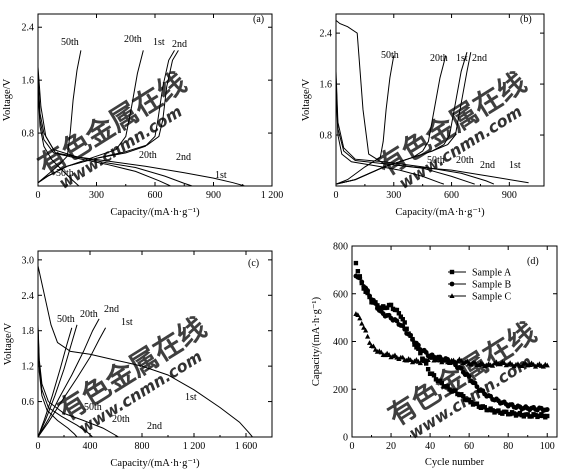  I want to click on x-tick-label: 400, so click(90, 446).